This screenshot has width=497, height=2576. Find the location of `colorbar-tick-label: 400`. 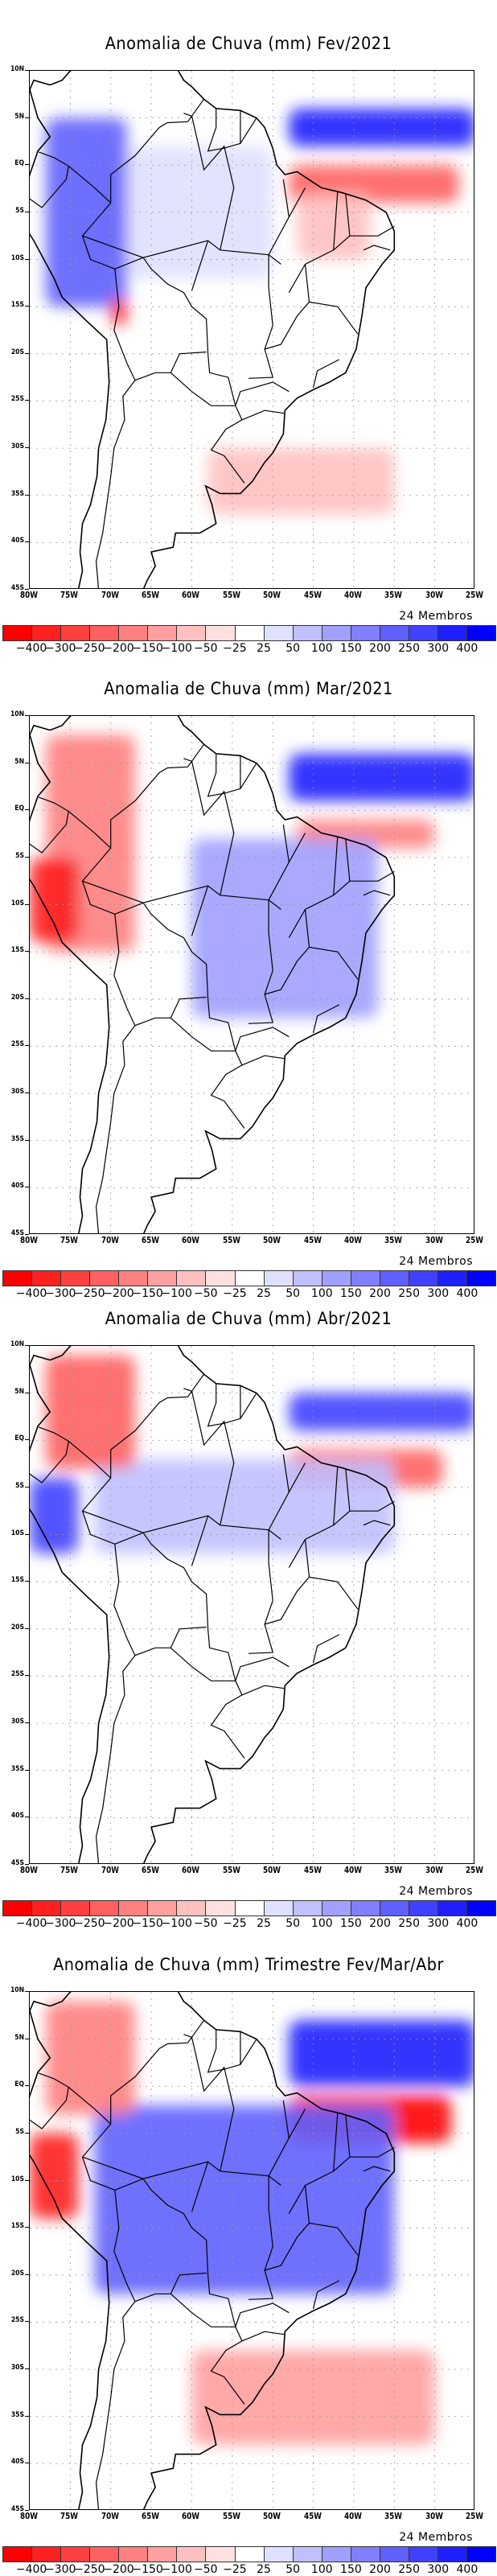

colorbar-tick-label: 400 is located at coordinates (467, 1923).